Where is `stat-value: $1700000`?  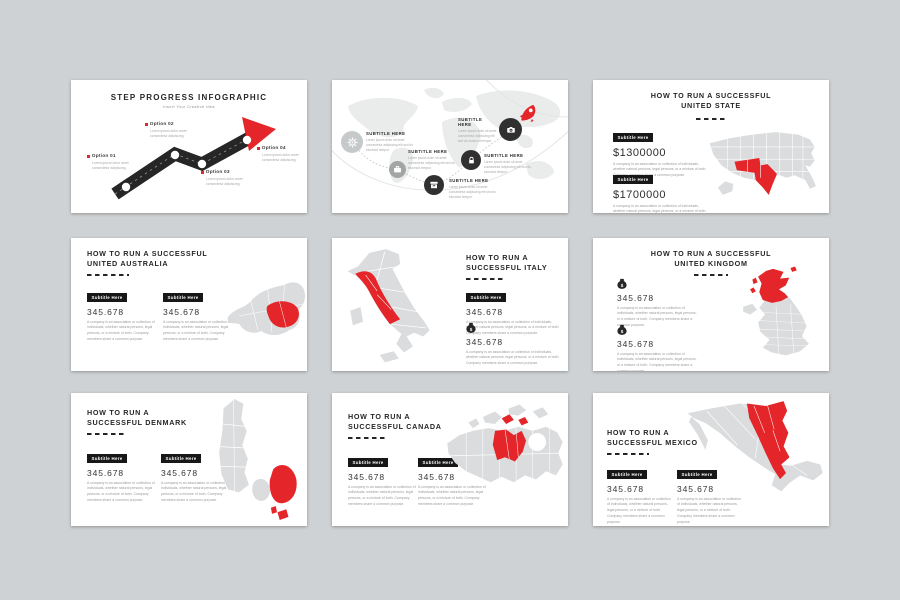 stat-value: $1700000 is located at coordinates (639, 195).